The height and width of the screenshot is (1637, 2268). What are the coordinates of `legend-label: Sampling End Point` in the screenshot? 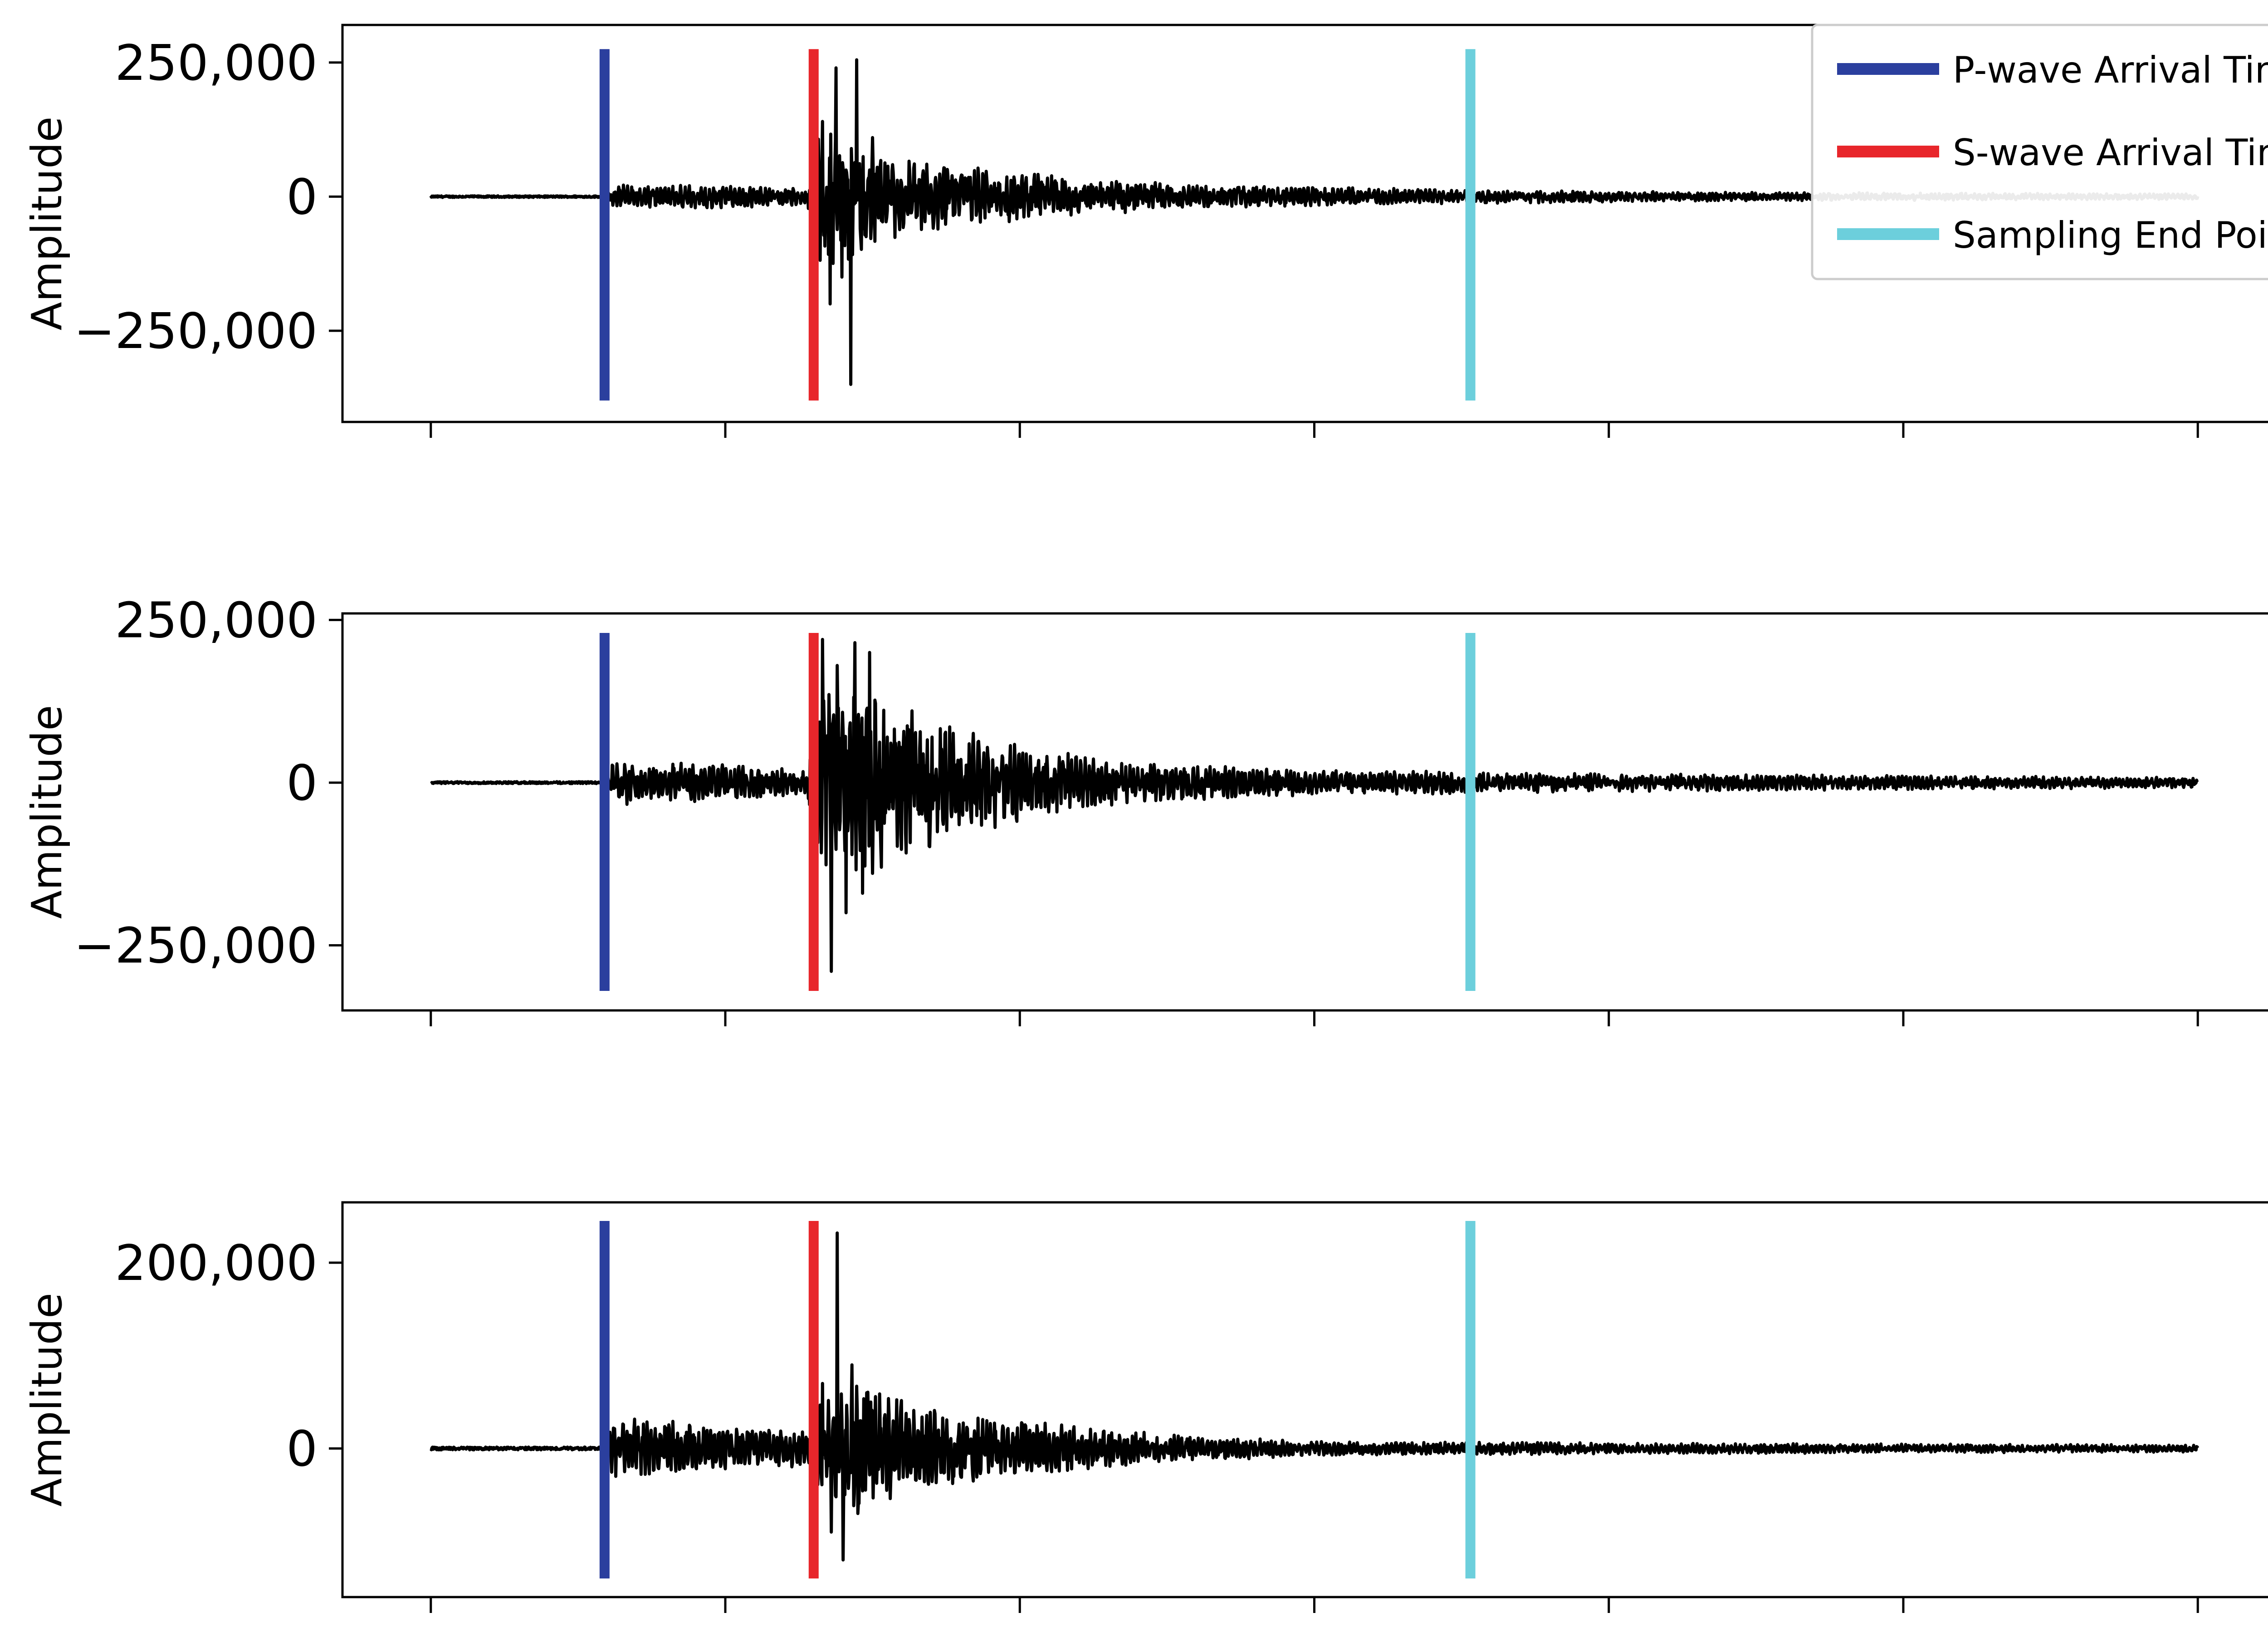 It's located at (2111, 235).